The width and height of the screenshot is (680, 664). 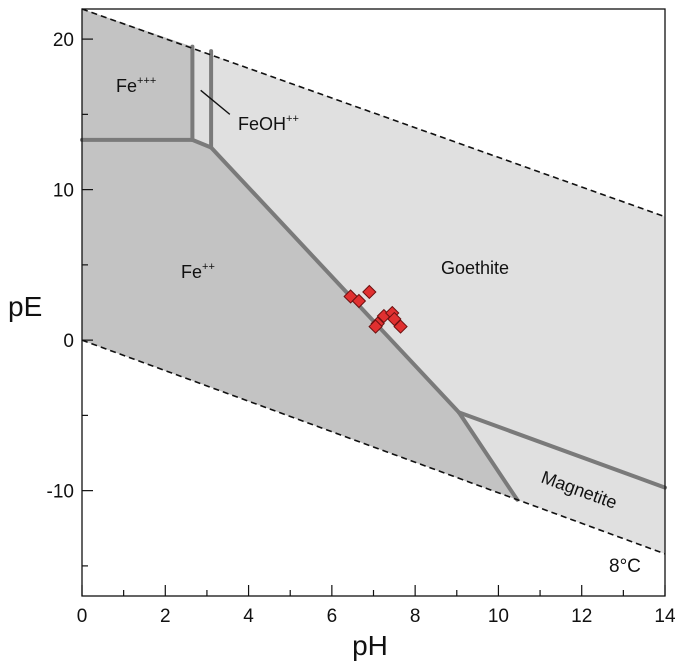 What do you see at coordinates (475, 268) in the screenshot?
I see `region-label-goethite: Goethite` at bounding box center [475, 268].